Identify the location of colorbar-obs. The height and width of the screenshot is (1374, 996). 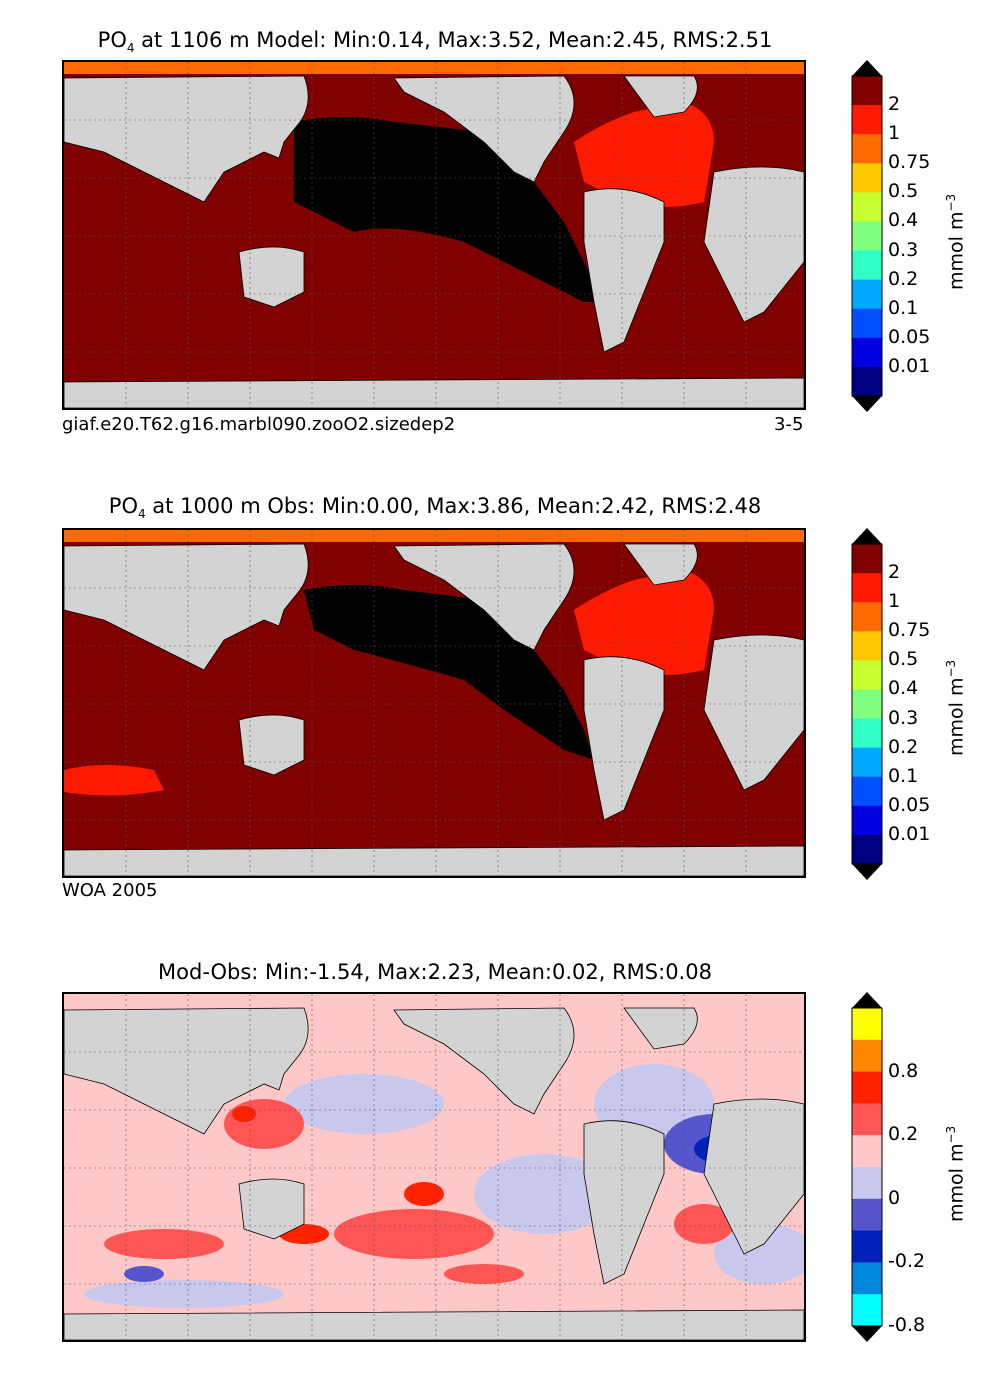
(867, 704).